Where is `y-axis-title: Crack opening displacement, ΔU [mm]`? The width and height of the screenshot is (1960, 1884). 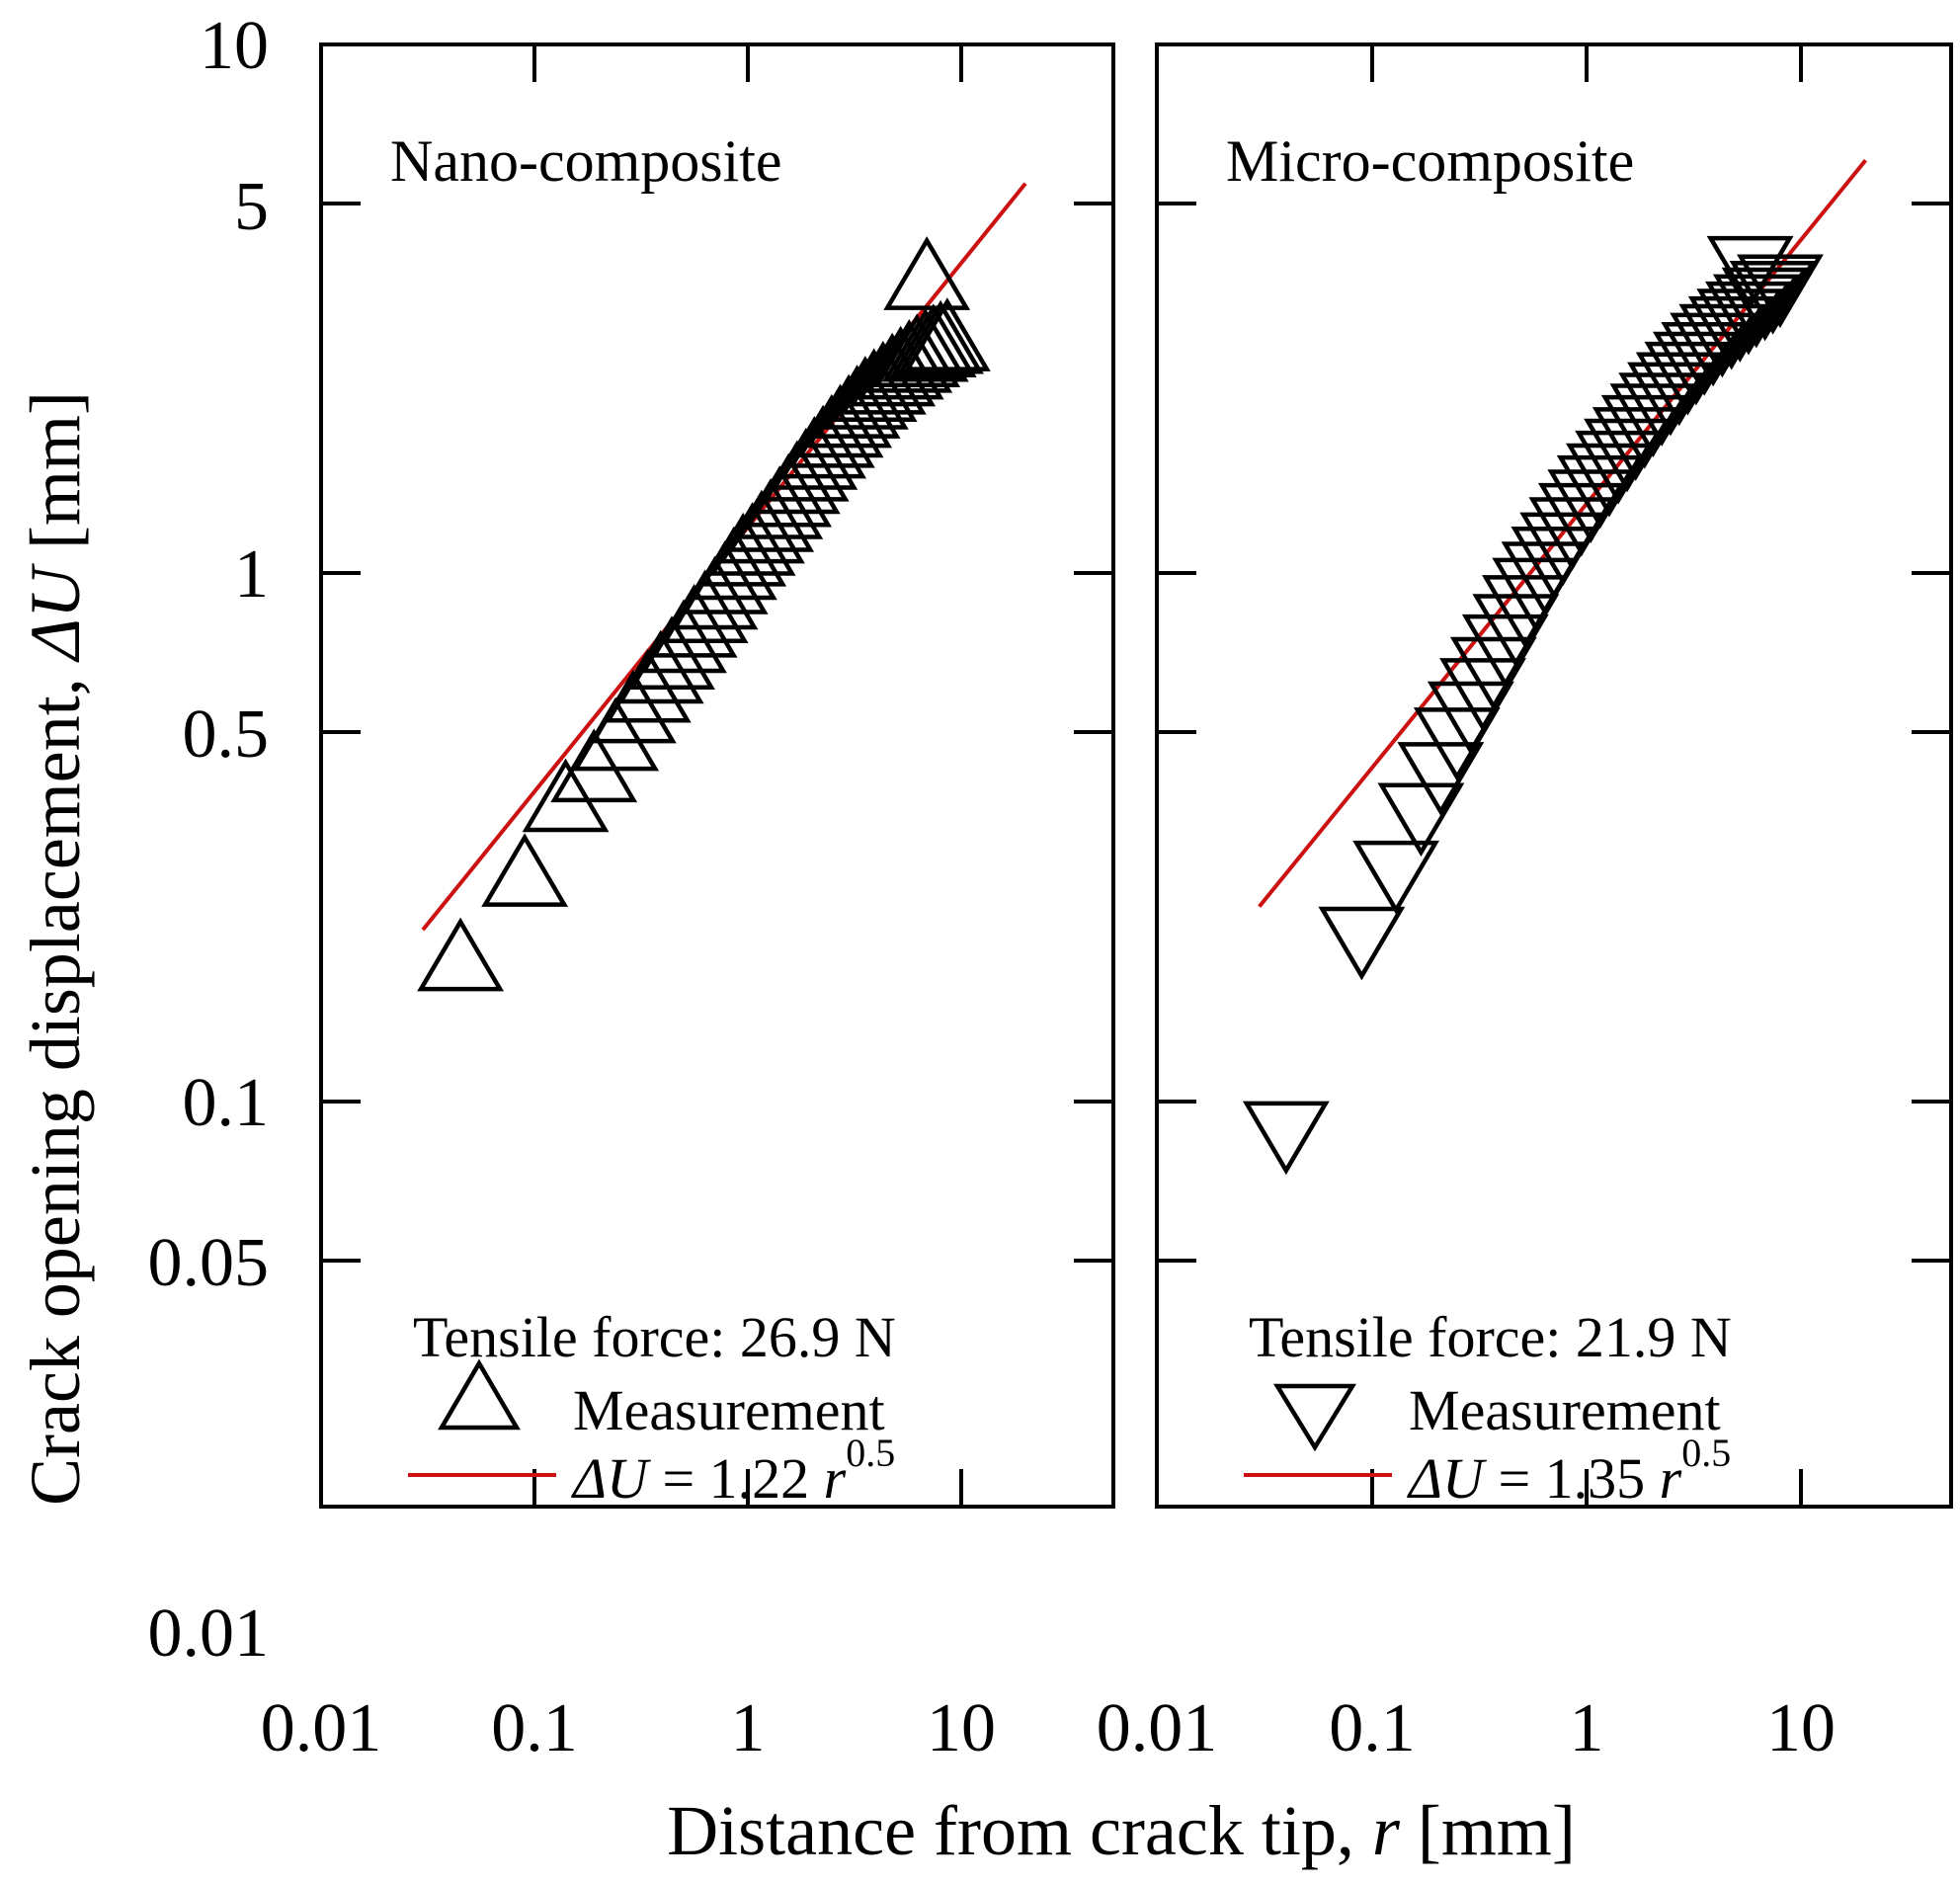
y-axis-title: Crack opening displacement, ΔU [mm] is located at coordinates (55, 949).